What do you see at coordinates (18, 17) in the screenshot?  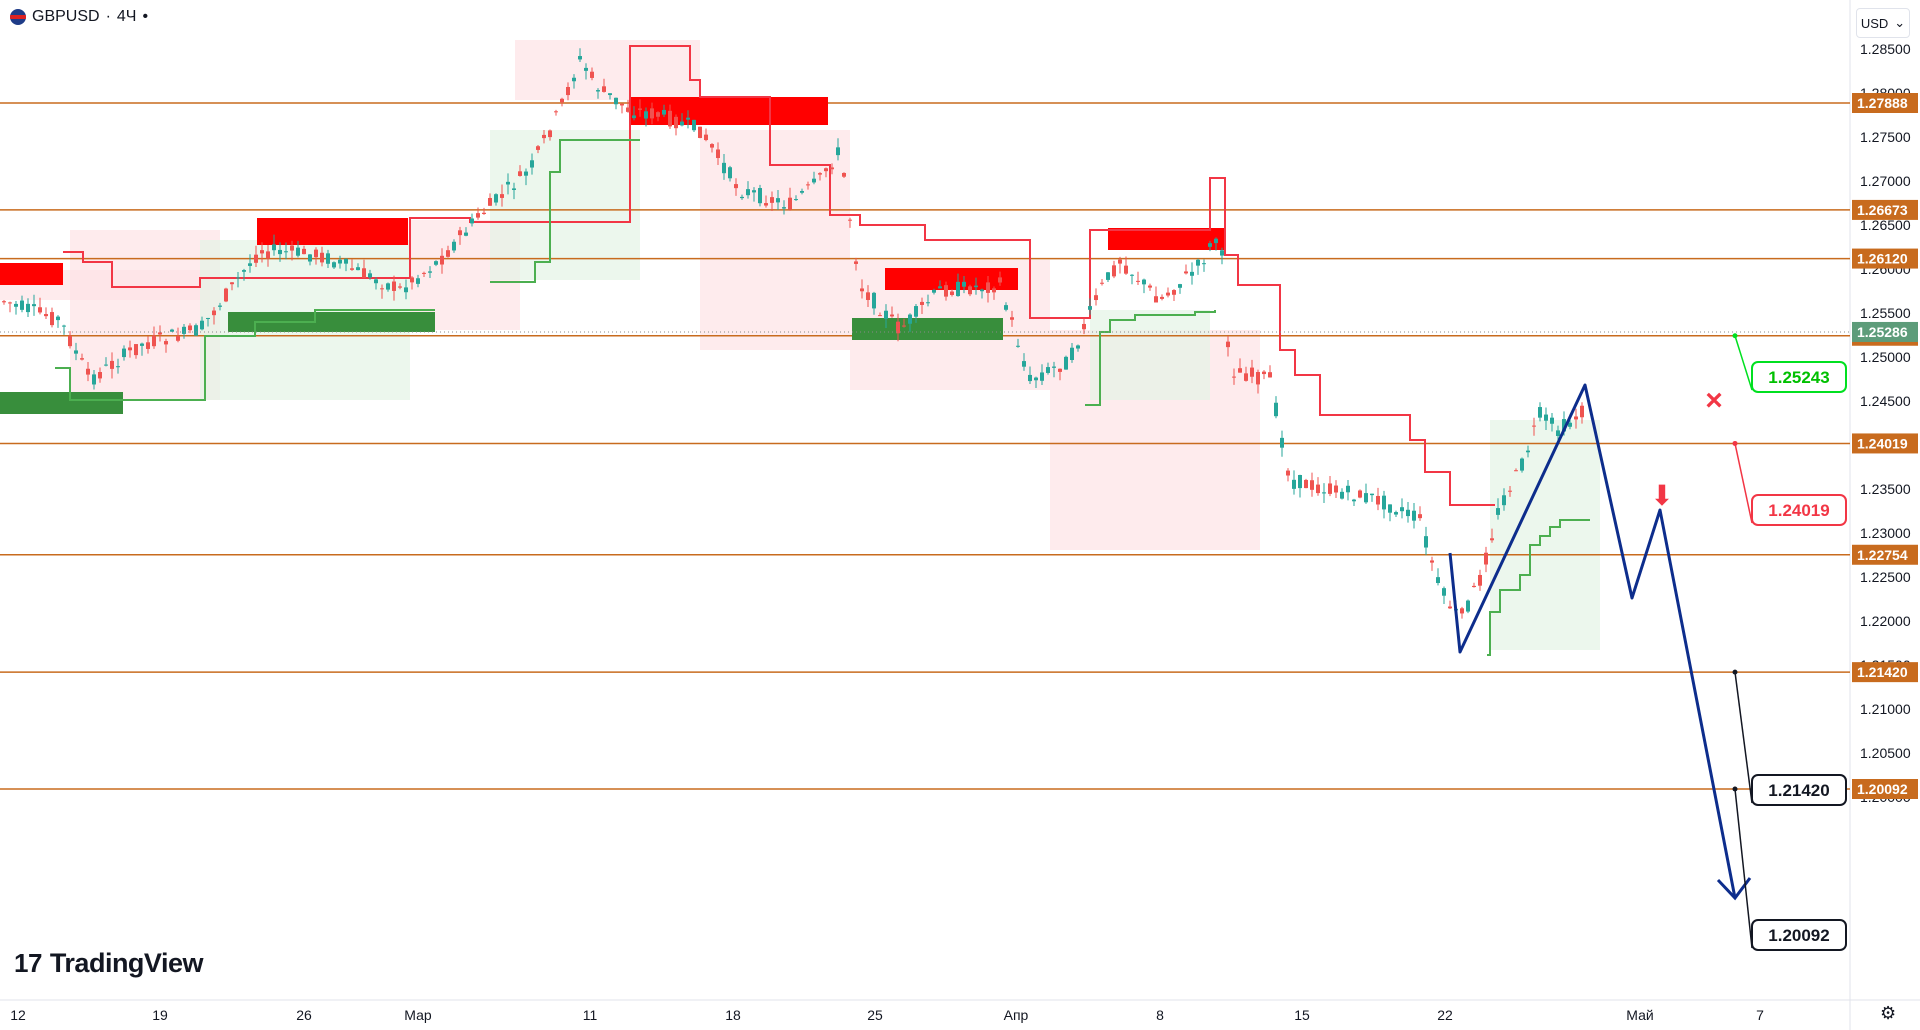 I see `gbpusd-flag-icon` at bounding box center [18, 17].